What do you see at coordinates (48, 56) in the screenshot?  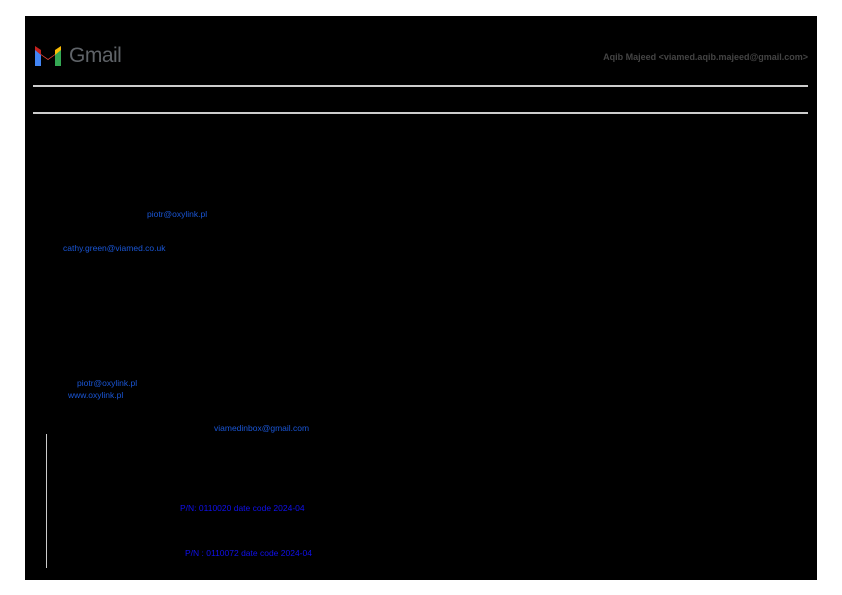 I see `gmail-m-icon` at bounding box center [48, 56].